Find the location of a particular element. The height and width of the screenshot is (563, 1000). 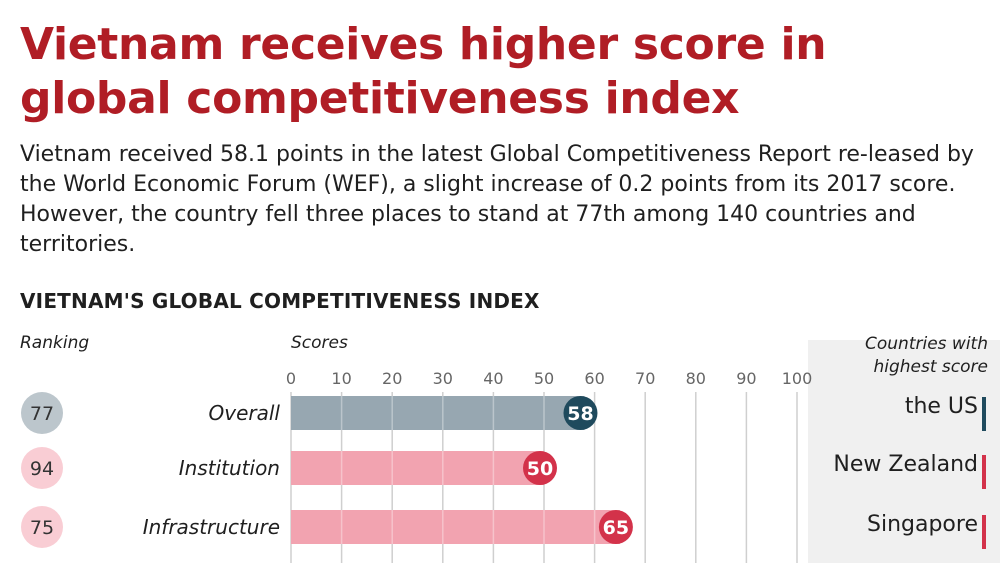

rank-value-institution: 94 is located at coordinates (42, 469).